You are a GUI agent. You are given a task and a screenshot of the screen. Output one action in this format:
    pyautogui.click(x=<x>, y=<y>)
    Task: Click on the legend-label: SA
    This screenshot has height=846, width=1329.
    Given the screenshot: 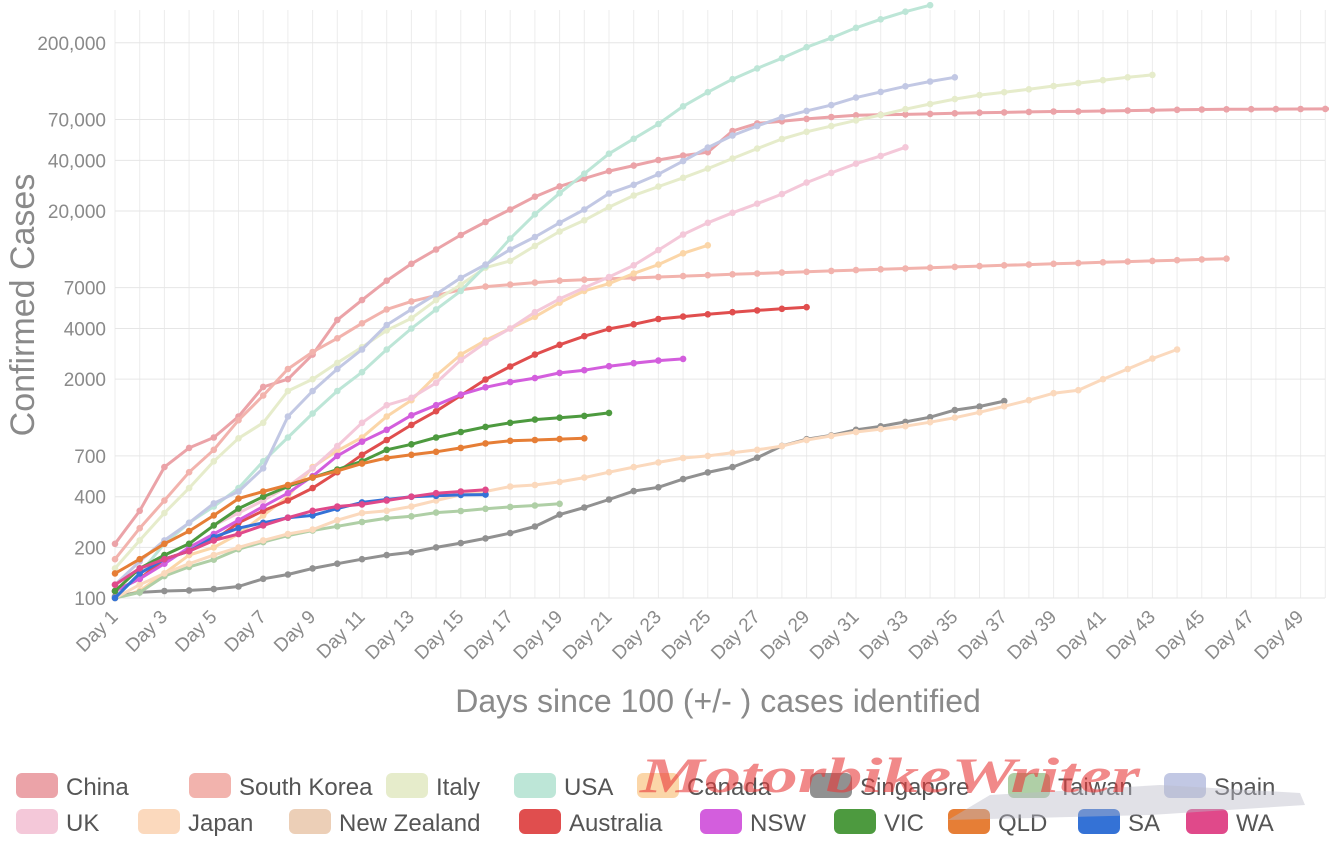 What is the action you would take?
    pyautogui.click(x=1144, y=823)
    